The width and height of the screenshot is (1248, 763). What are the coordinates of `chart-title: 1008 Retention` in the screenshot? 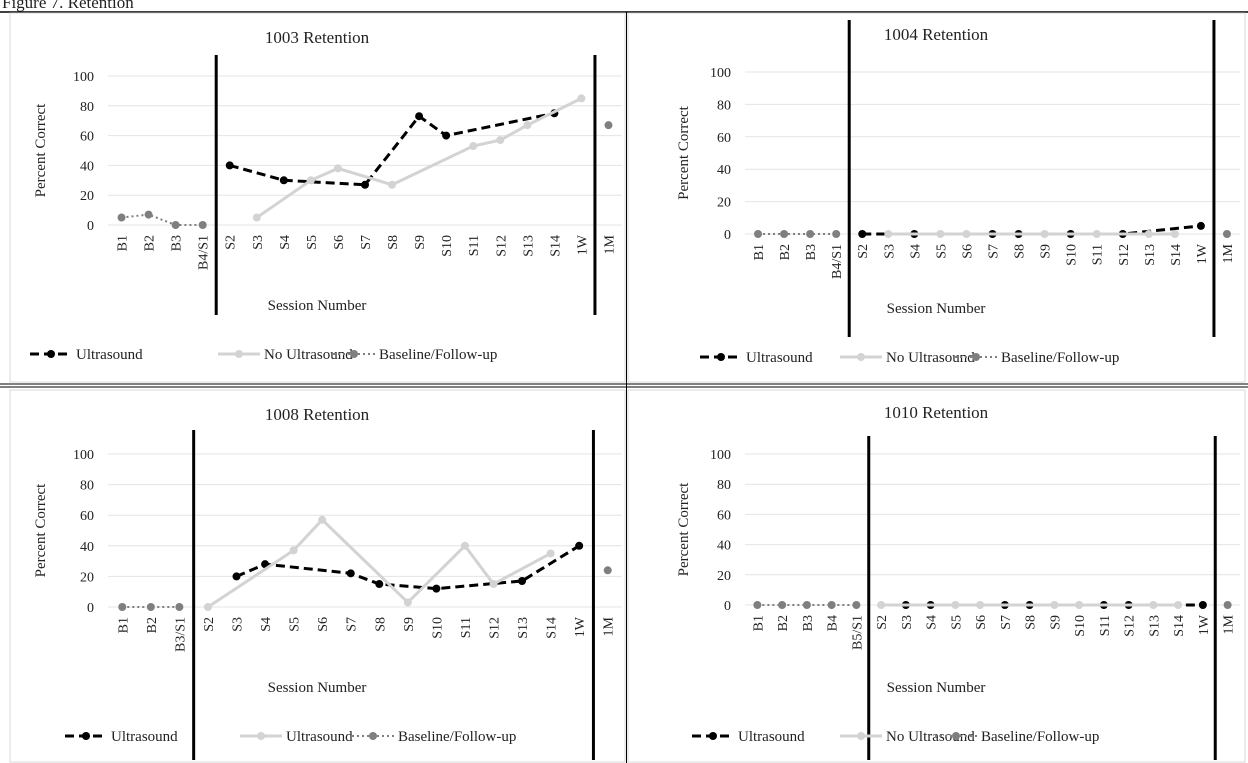 It's located at (317, 414).